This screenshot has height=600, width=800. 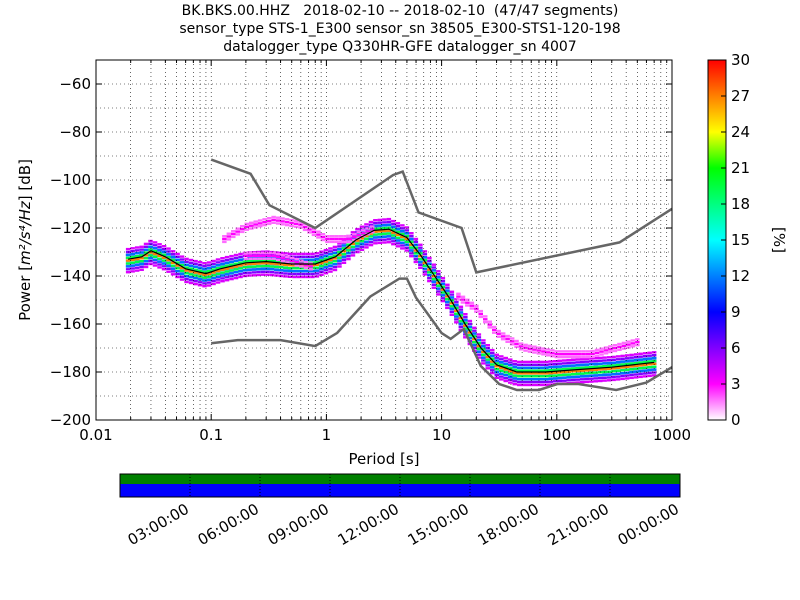 I want to click on colorbar-ticks: 0 3 6 9 12 15 18 21 24 27 30, so click(x=735, y=240).